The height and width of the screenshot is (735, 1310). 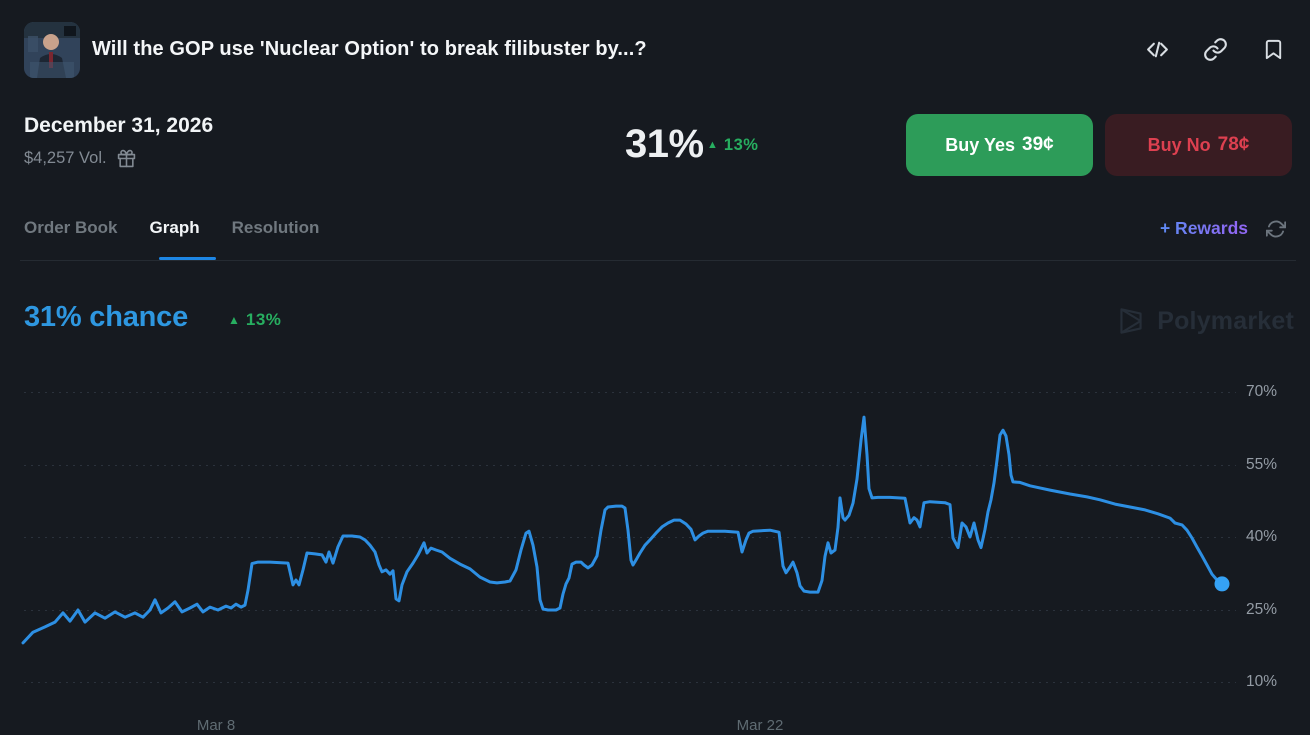 I want to click on chart-chance-label: 31% chance, so click(x=106, y=317).